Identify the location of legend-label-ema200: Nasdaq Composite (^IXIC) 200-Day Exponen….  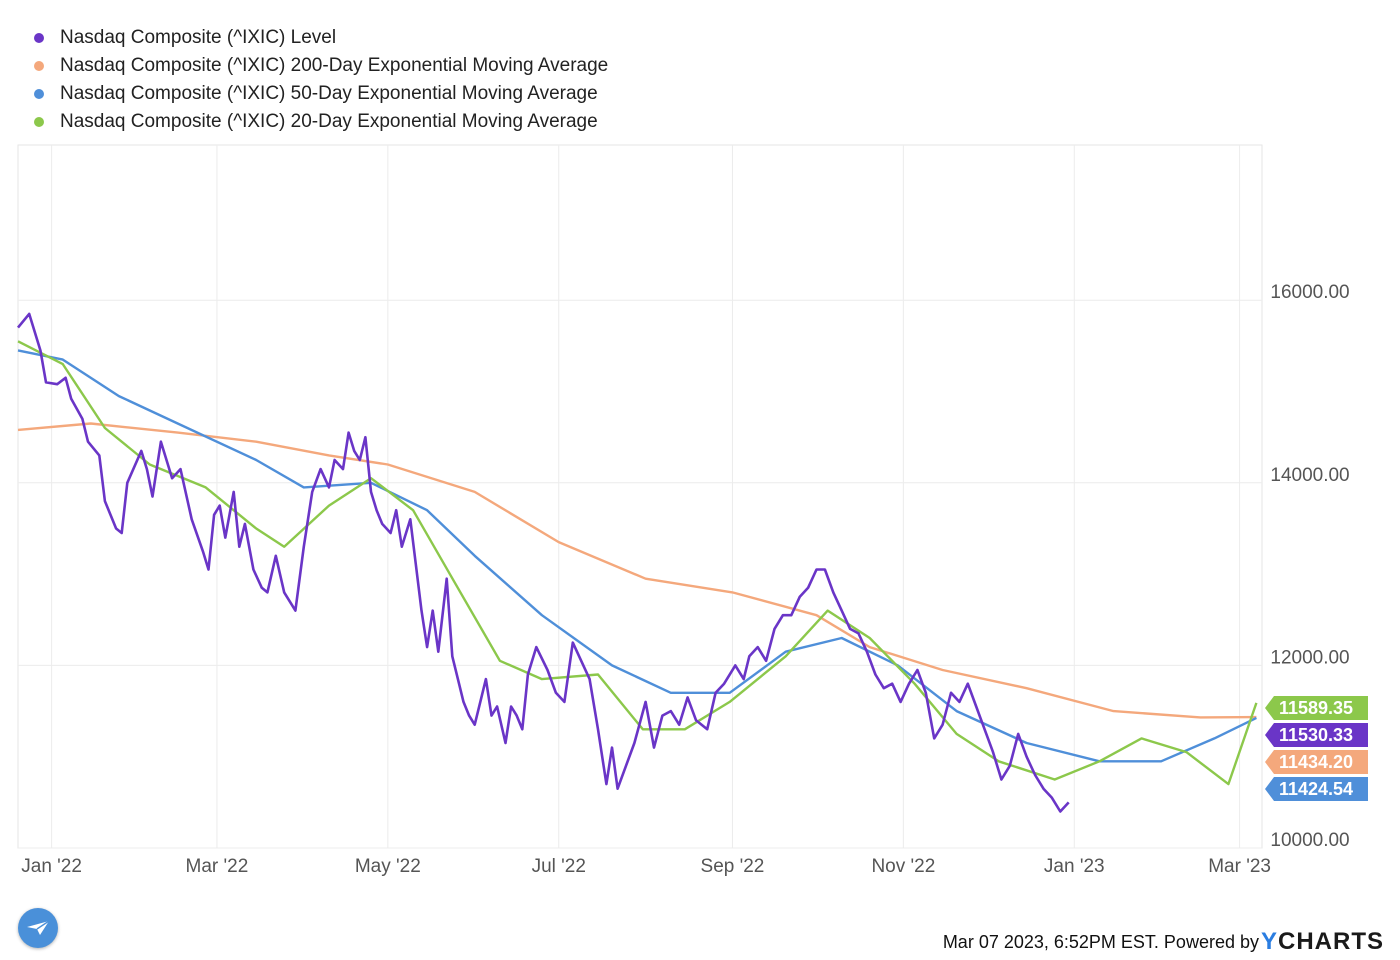
(334, 65).